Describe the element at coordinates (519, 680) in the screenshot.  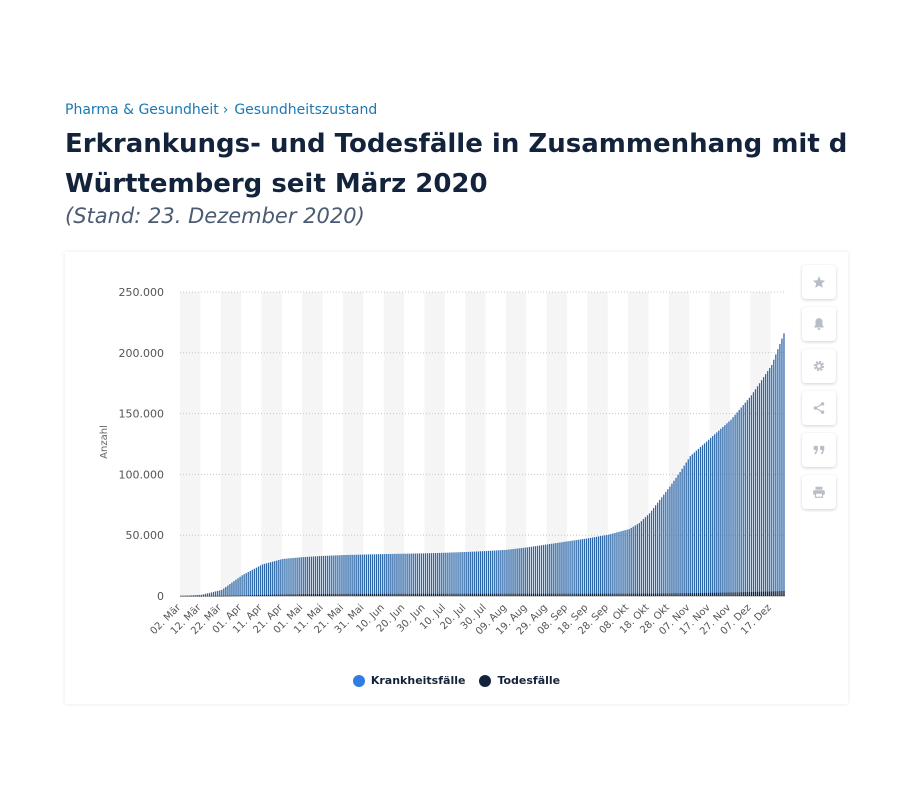
I see `legend-item-todesfaelle: Todesfälle` at that location.